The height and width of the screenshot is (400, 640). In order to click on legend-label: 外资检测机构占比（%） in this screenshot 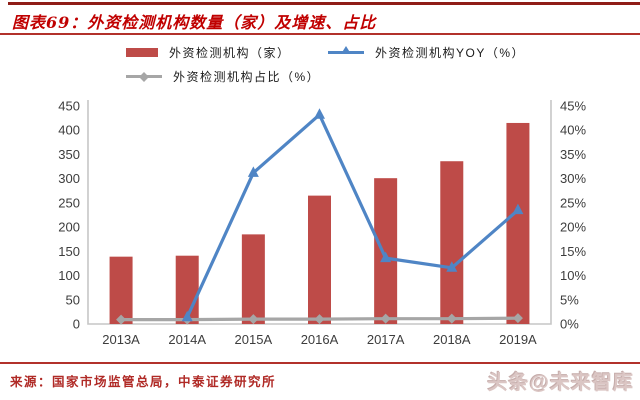, I will do `click(247, 77)`.